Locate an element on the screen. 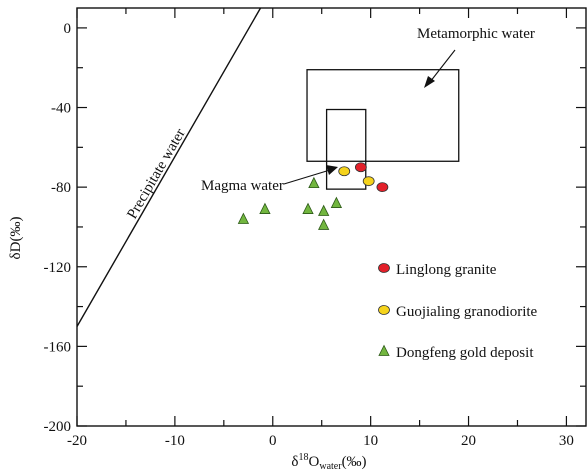 This screenshot has width=588, height=473. magma-water-label: Magma water is located at coordinates (242, 186).